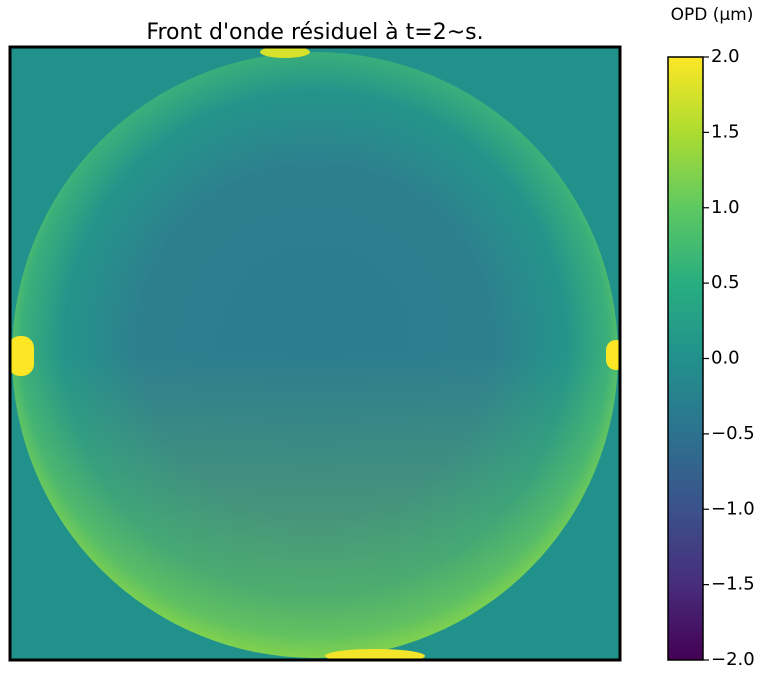  Describe the element at coordinates (733, 508) in the screenshot. I see `colorbar-tick-label: −1.0` at that location.